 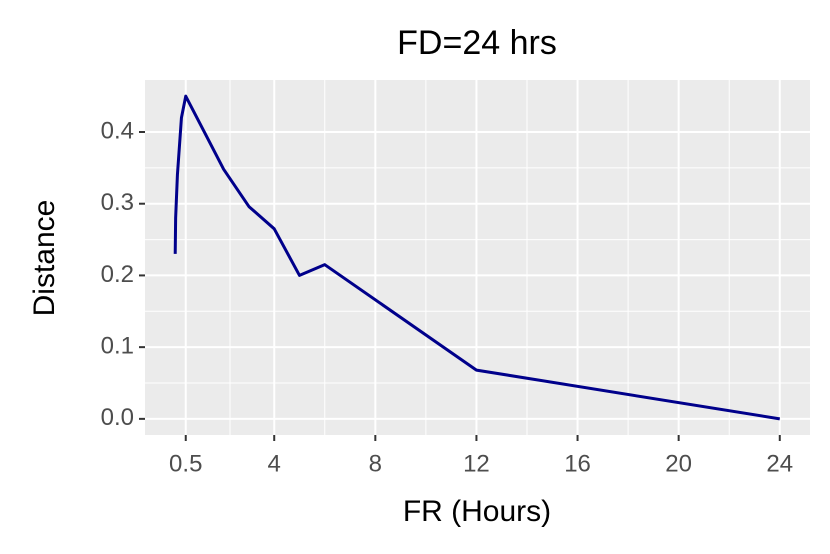 I want to click on x-tick-label: 8, so click(x=375, y=463).